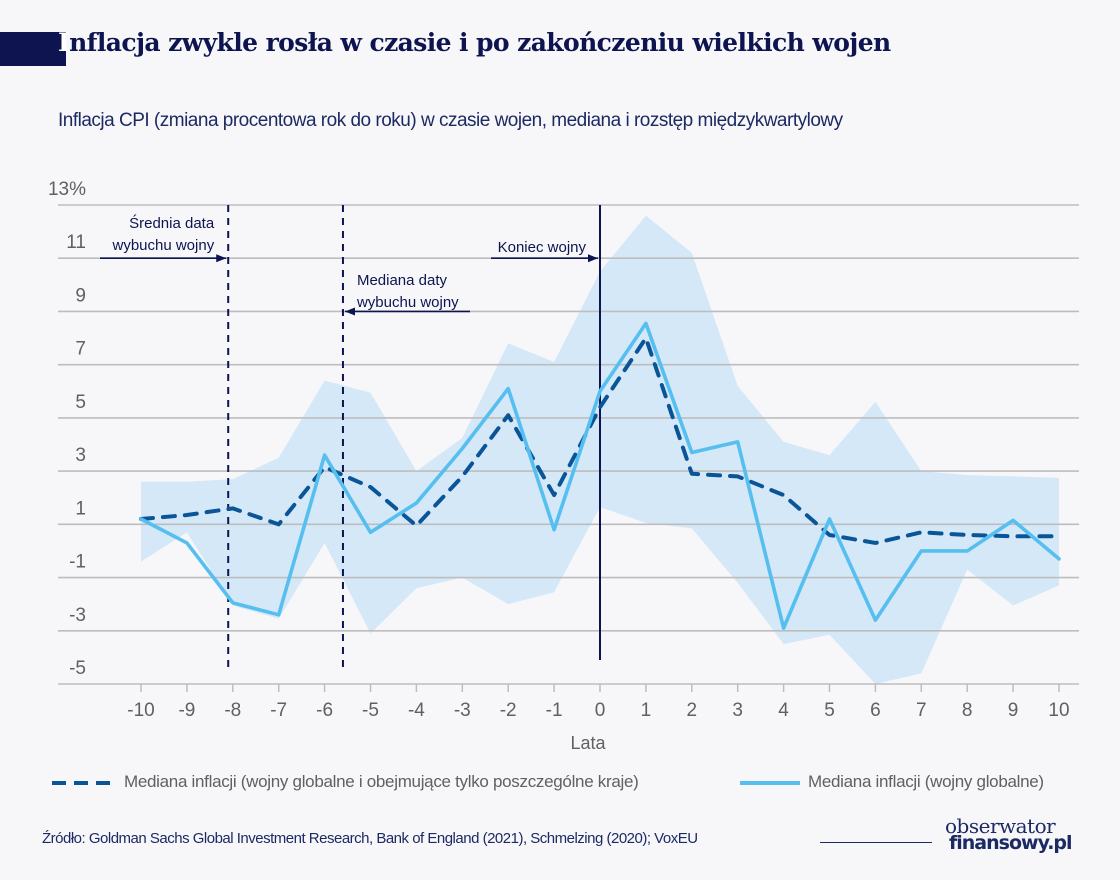  What do you see at coordinates (77, 615) in the screenshot?
I see `y-tick-label: -3` at bounding box center [77, 615].